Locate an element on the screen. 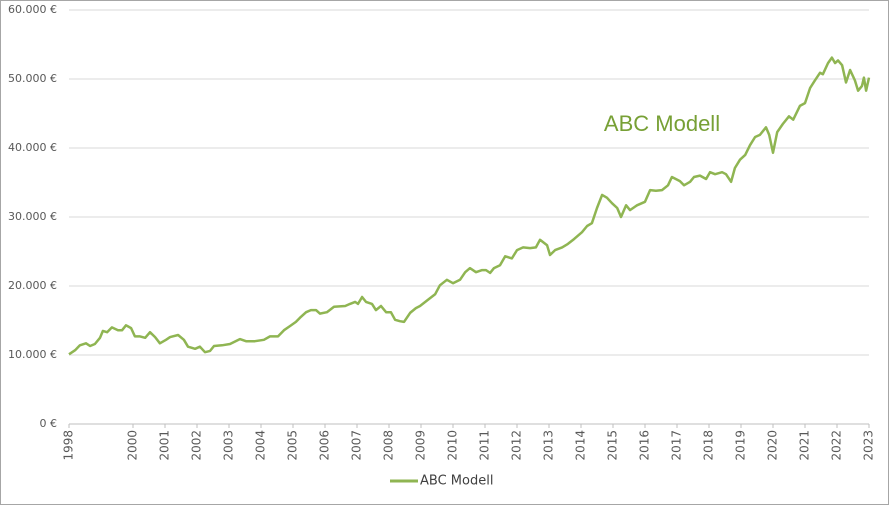  y-tick-label: 10.000 € is located at coordinates (32, 354).